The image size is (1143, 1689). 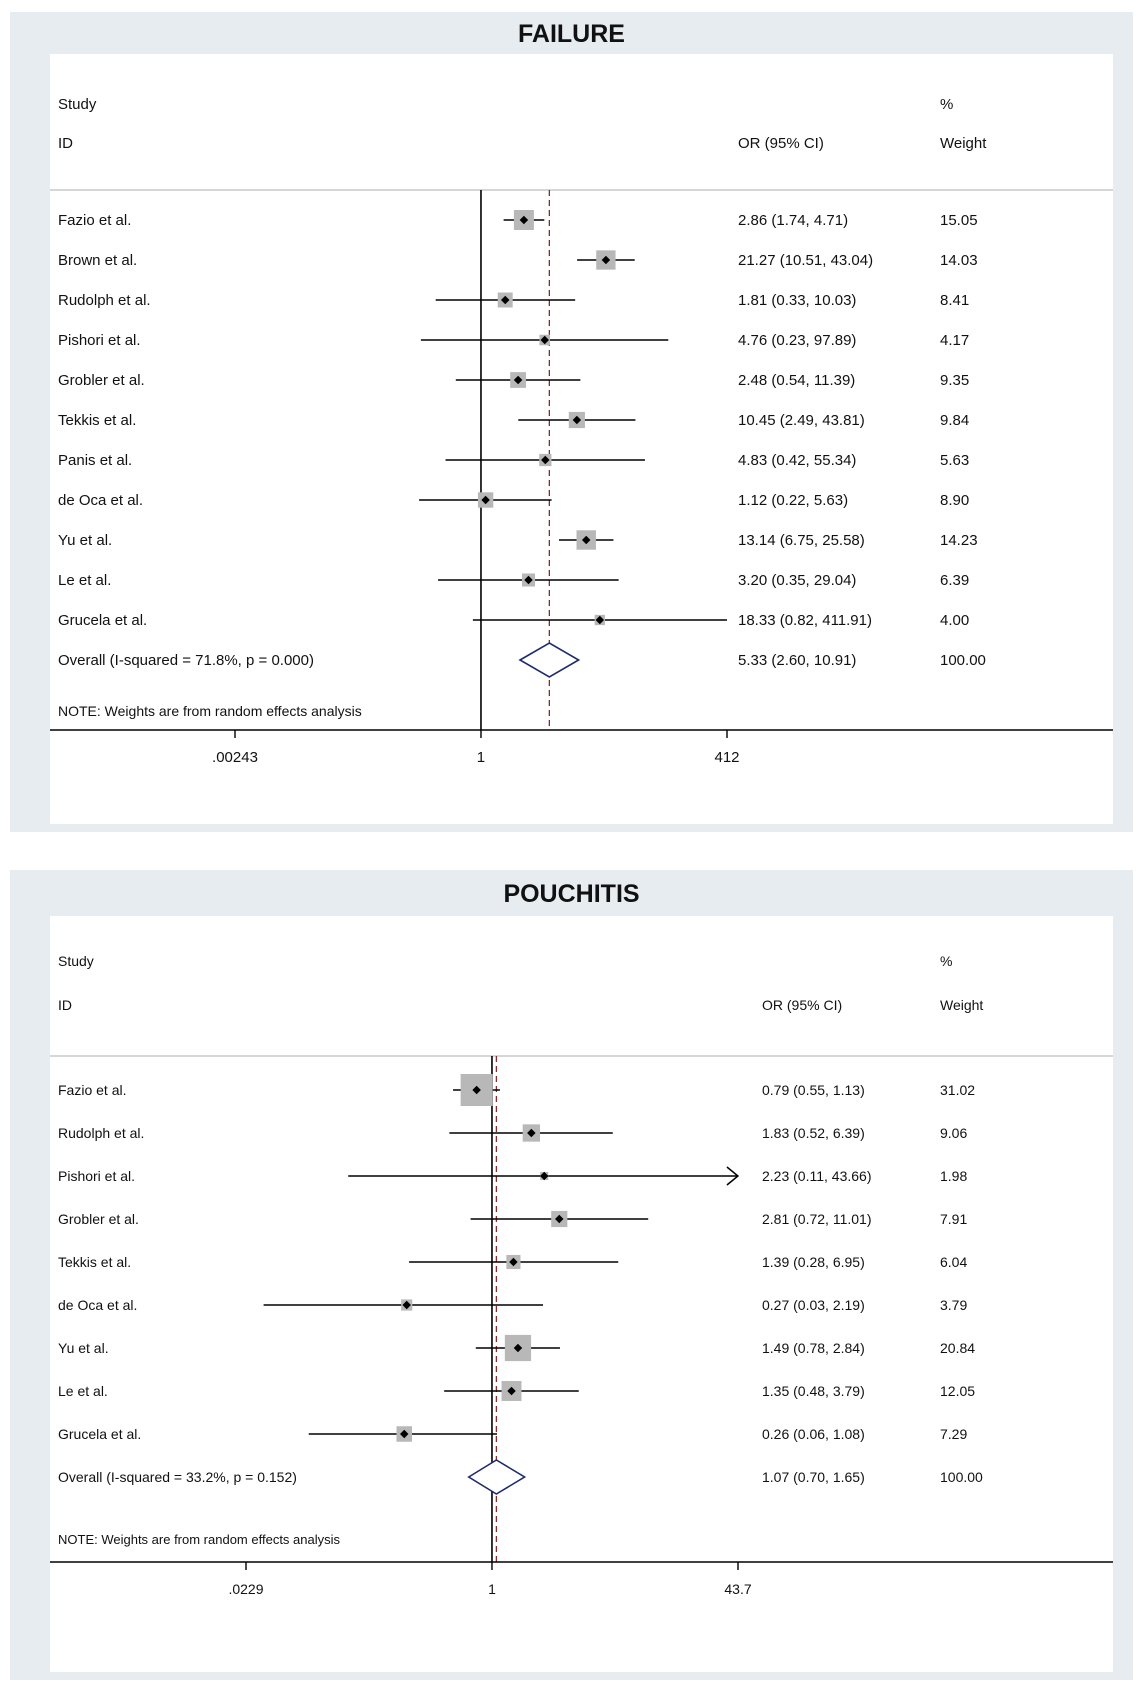 What do you see at coordinates (813, 1434) in the screenshot?
I see `or-ci-value: 0.26 (0.06, 1.08)` at bounding box center [813, 1434].